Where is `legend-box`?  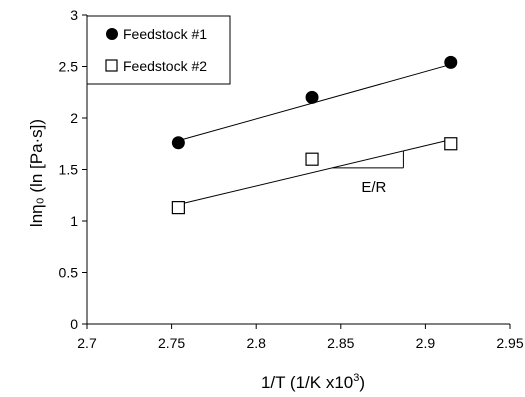
legend-box is located at coordinates (158, 50).